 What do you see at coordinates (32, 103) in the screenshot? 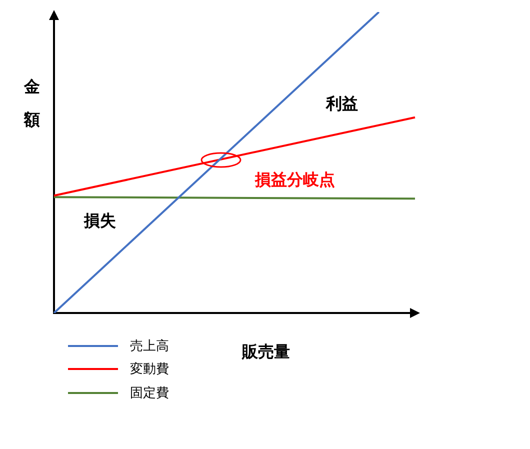
I see `y-axis-title: 金額` at bounding box center [32, 103].